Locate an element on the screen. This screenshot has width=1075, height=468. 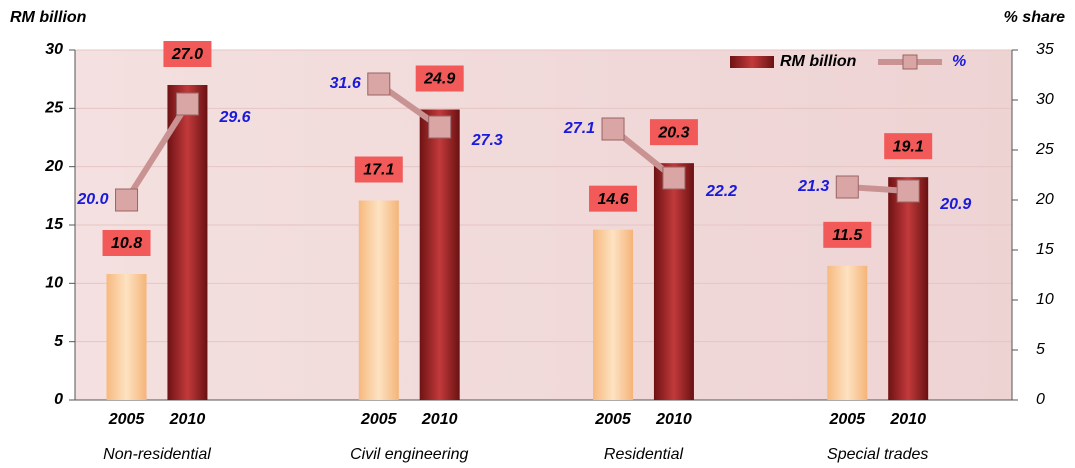
y2-tick-label: 20 is located at coordinates (1044, 199).